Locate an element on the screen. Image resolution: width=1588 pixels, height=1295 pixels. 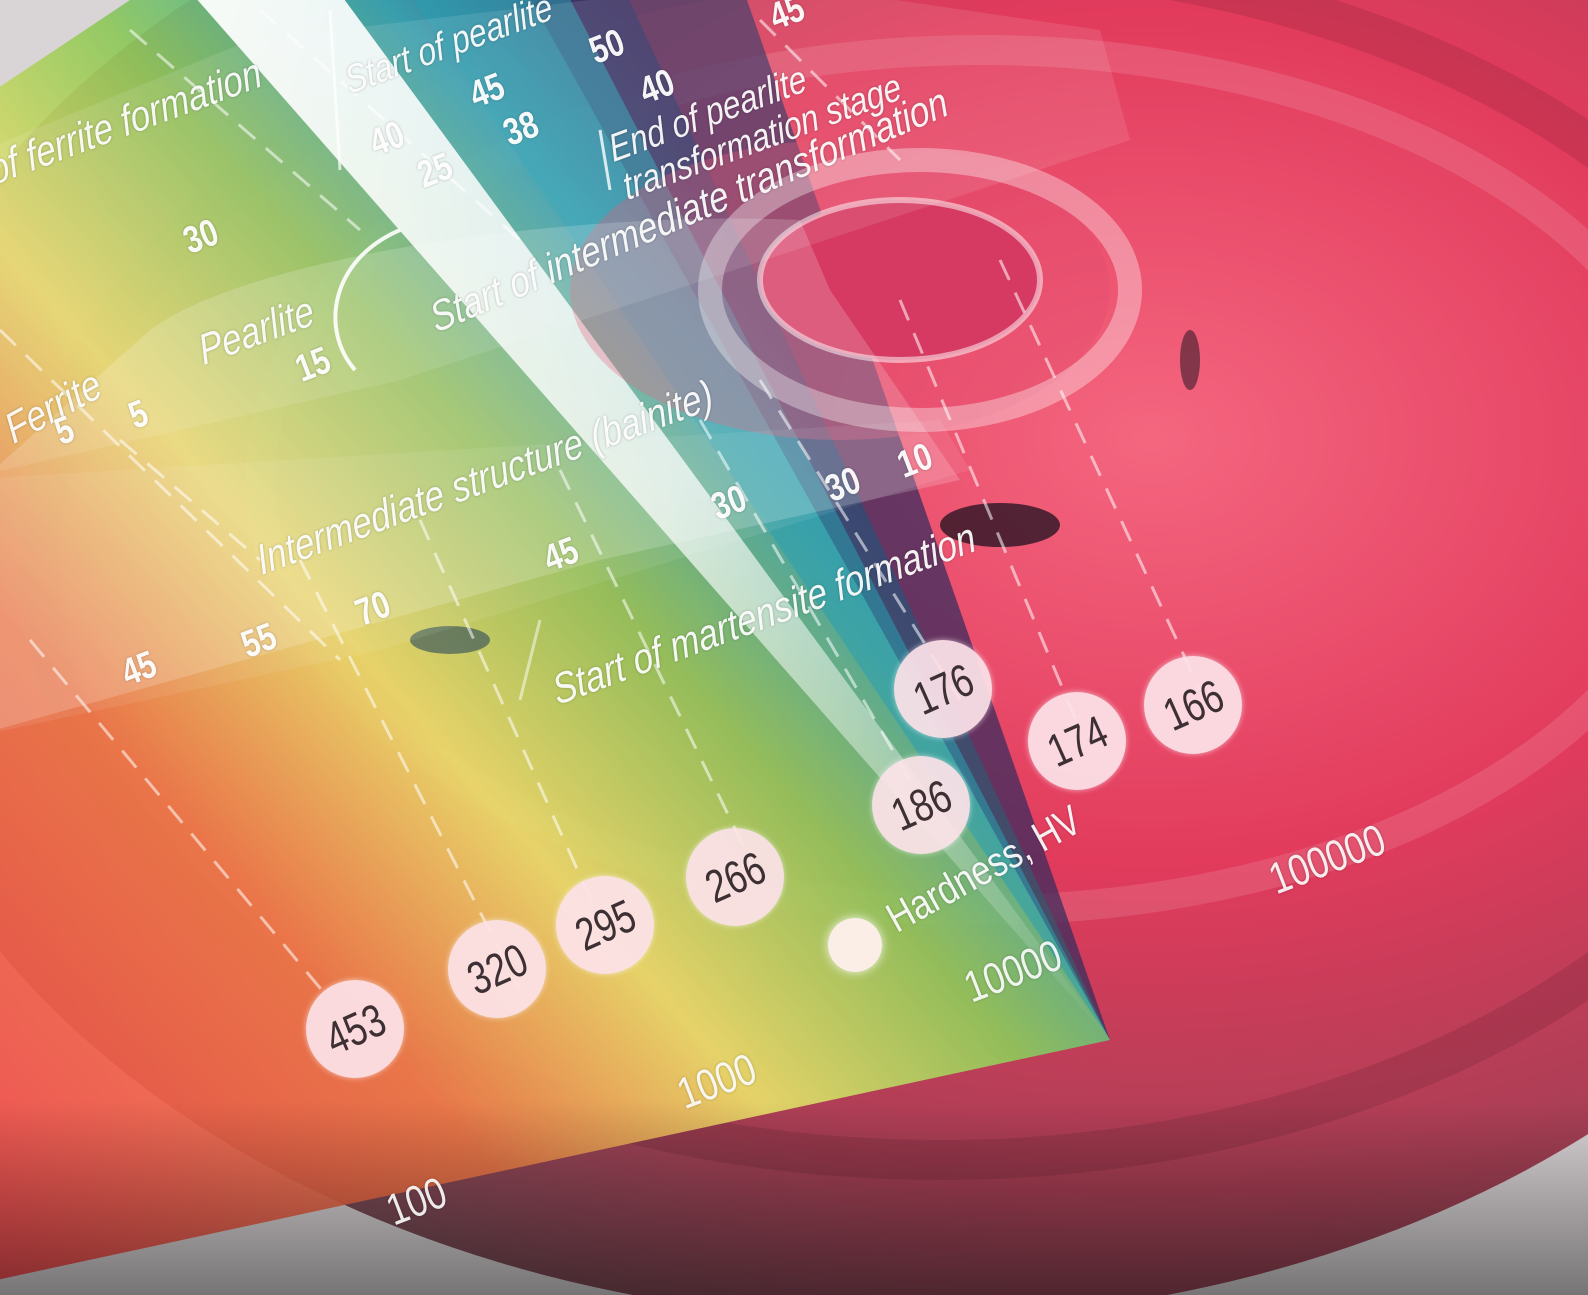
hardness-value: 320 is located at coordinates (497, 969).